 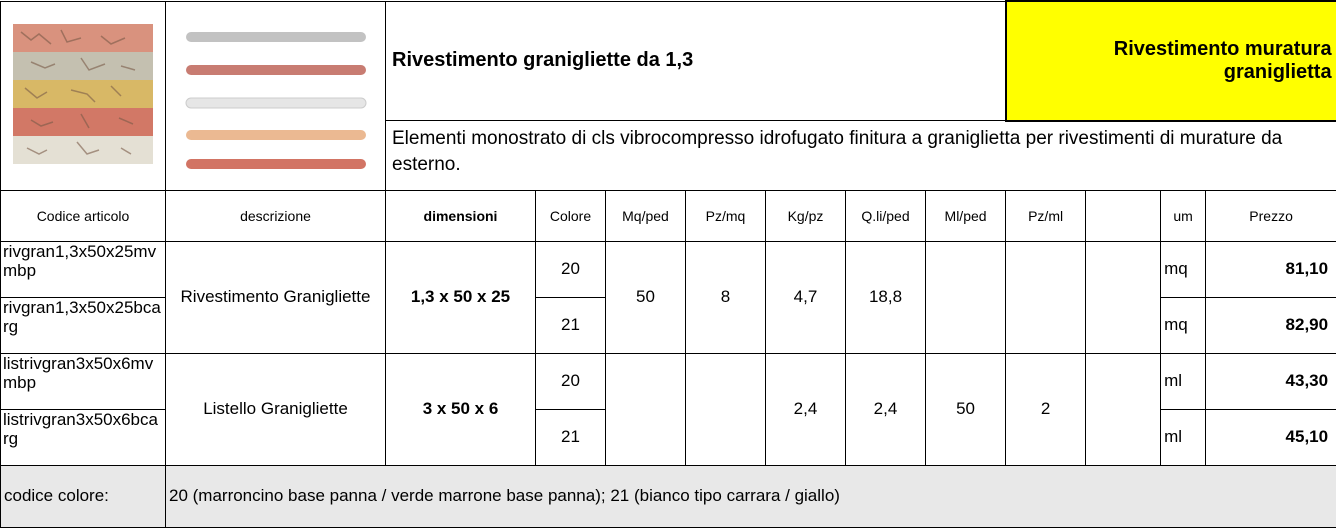 What do you see at coordinates (1123, 215) in the screenshot?
I see `empty-header` at bounding box center [1123, 215].